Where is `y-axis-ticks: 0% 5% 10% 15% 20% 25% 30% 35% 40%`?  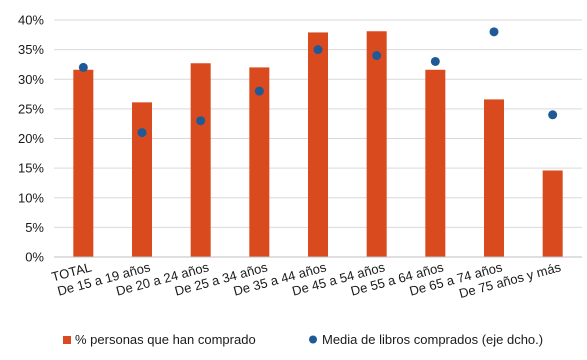 y-axis-ticks: 0% 5% 10% 15% 20% 25% 30% 35% 40% is located at coordinates (31, 139).